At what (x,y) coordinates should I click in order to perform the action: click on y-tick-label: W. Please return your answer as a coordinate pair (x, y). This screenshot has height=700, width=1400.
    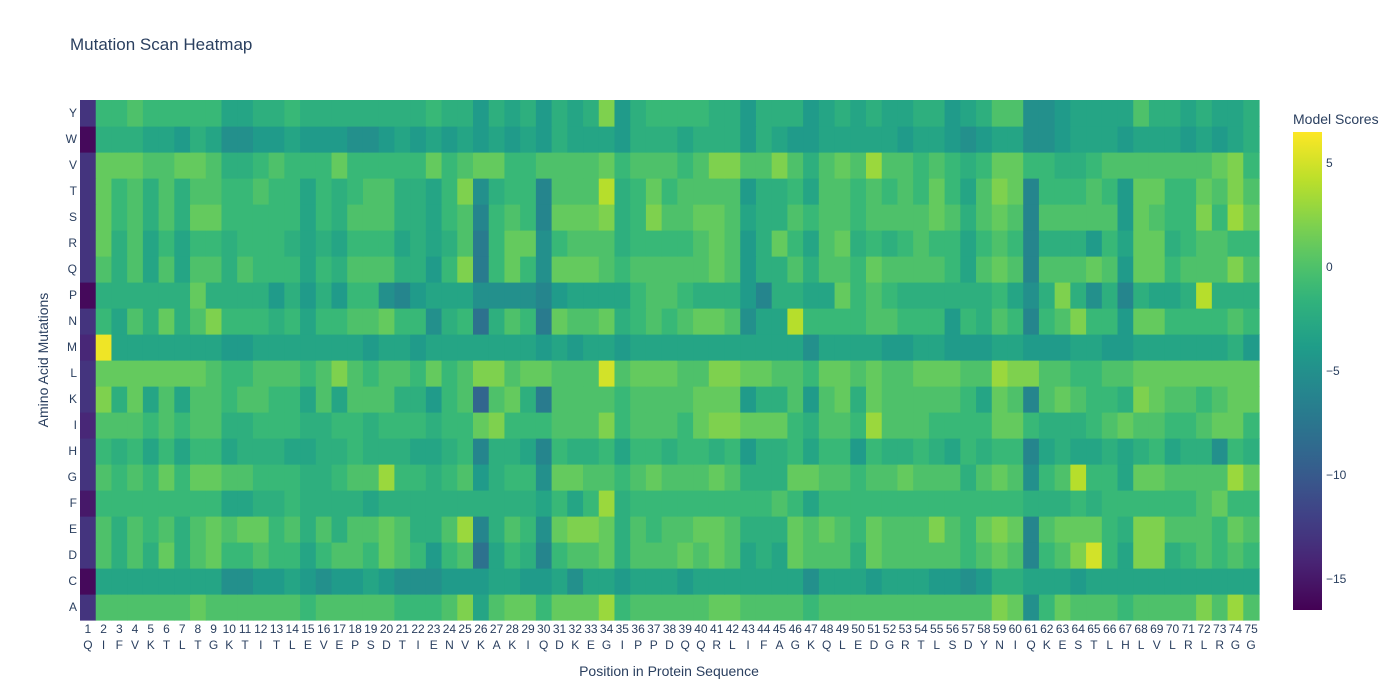
    Looking at the image, I should click on (72, 139).